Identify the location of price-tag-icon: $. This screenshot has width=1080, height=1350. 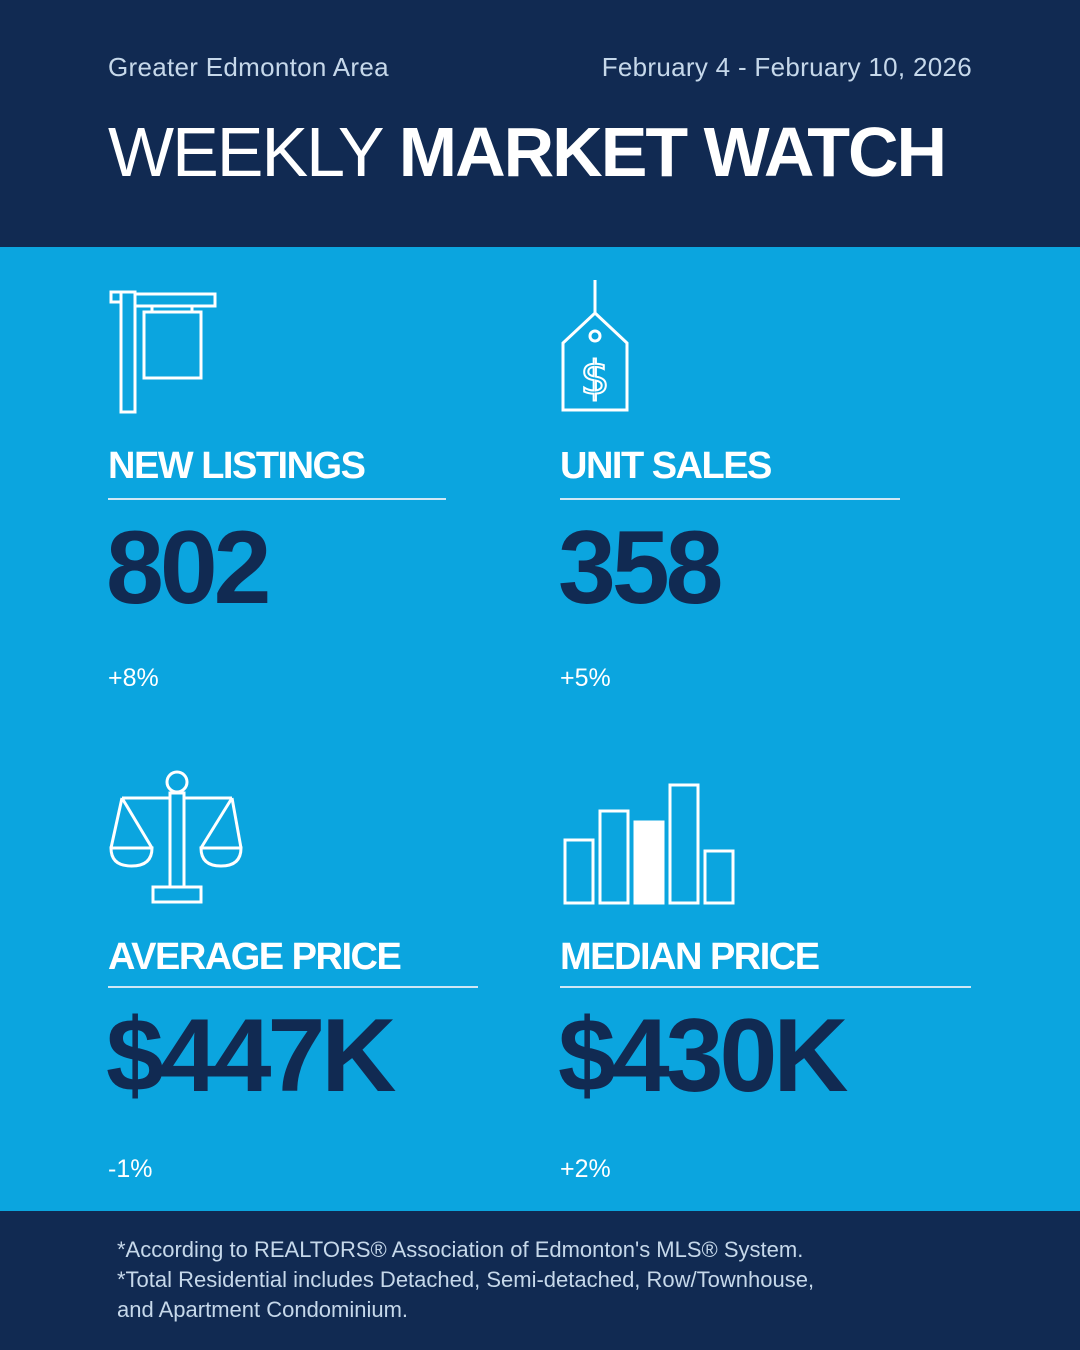
(595, 346).